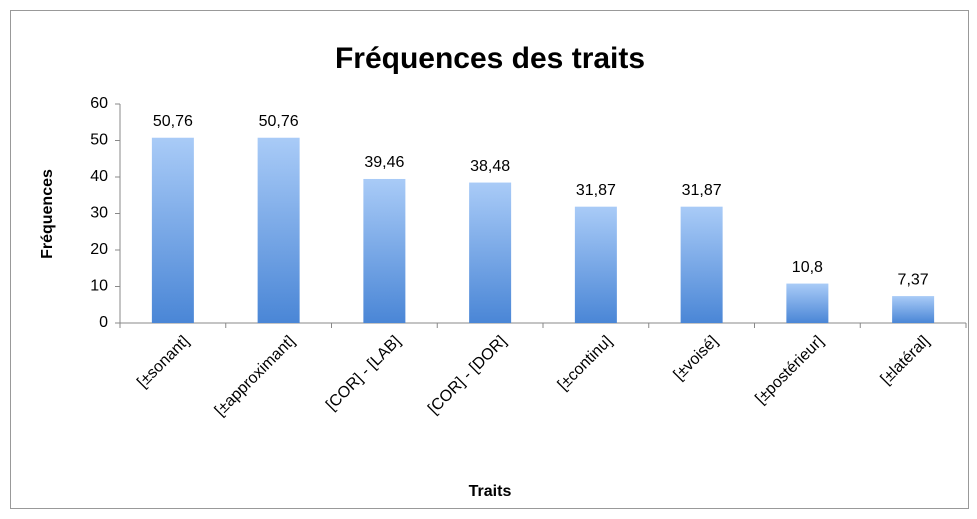 This screenshot has width=977, height=519. I want to click on y-tick-label: 10, so click(99, 286).